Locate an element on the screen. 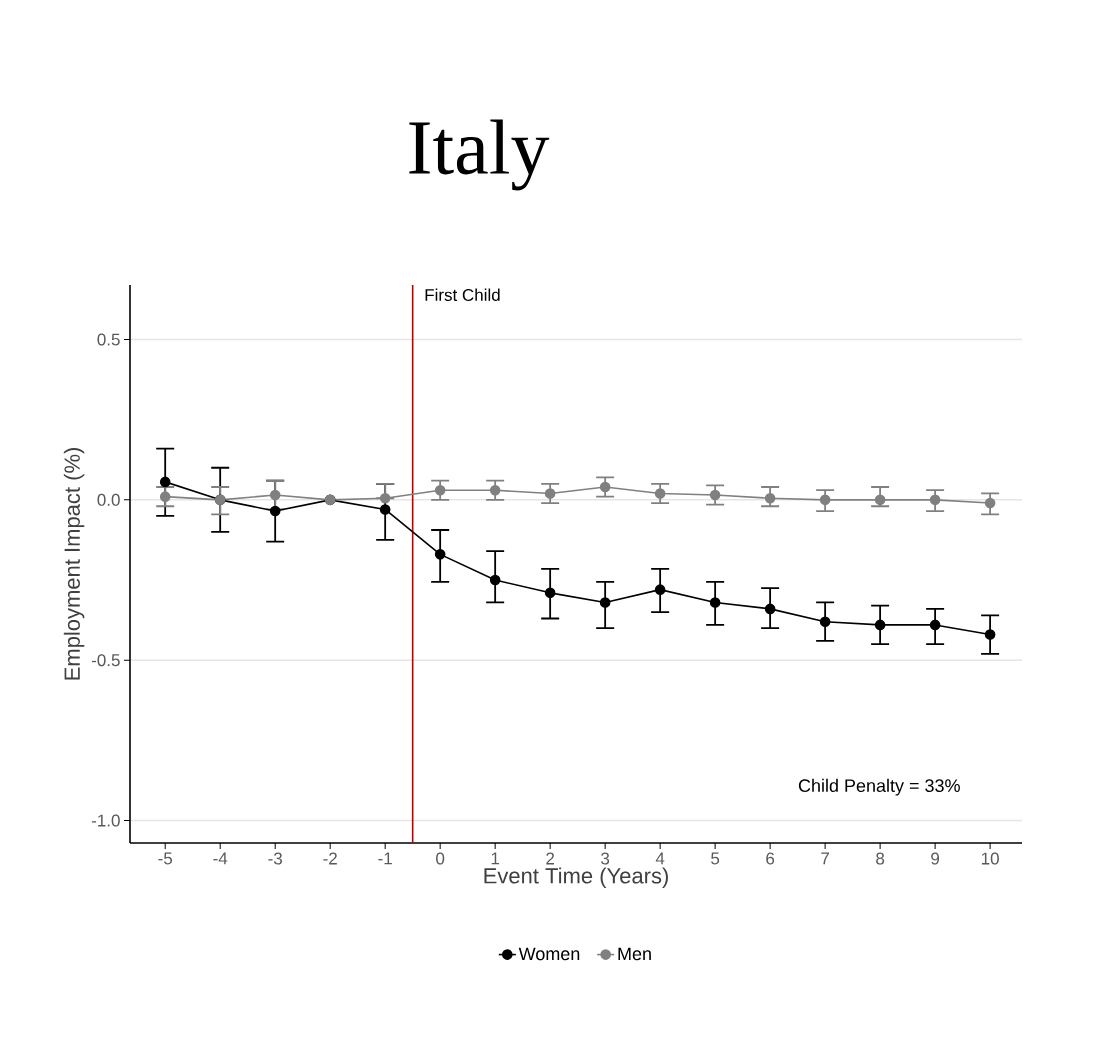  x-tick-label: 7 is located at coordinates (825, 858).